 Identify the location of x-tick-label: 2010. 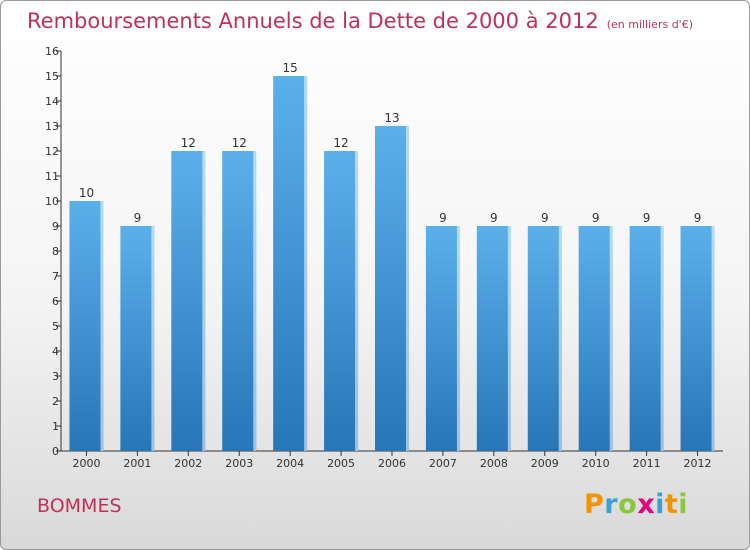
(596, 463).